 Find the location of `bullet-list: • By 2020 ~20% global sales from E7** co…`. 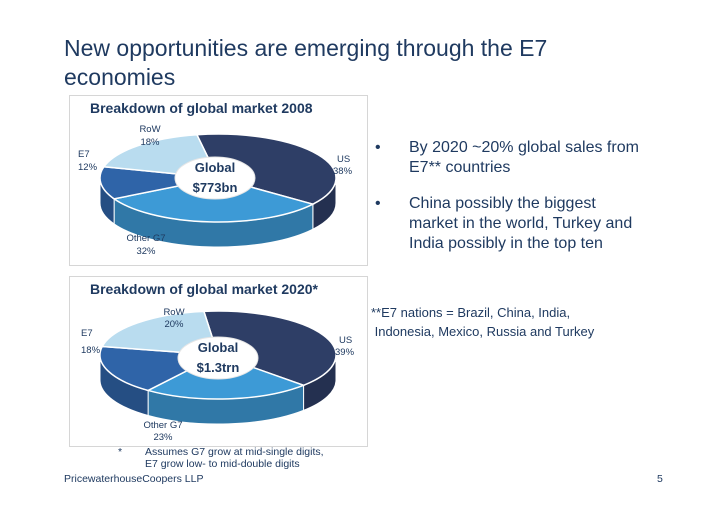

bullet-list: • By 2020 ~20% global sales from E7** co… is located at coordinates (522, 204).